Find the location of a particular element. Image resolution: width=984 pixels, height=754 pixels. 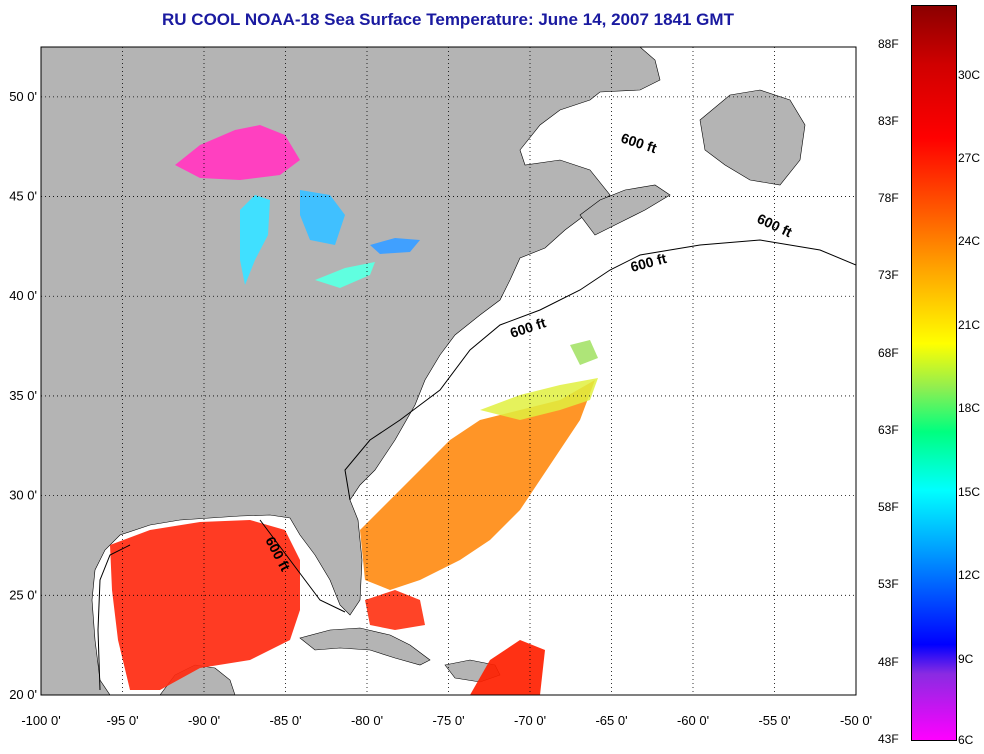

colorbar-celsius-label: 21C is located at coordinates (969, 324).